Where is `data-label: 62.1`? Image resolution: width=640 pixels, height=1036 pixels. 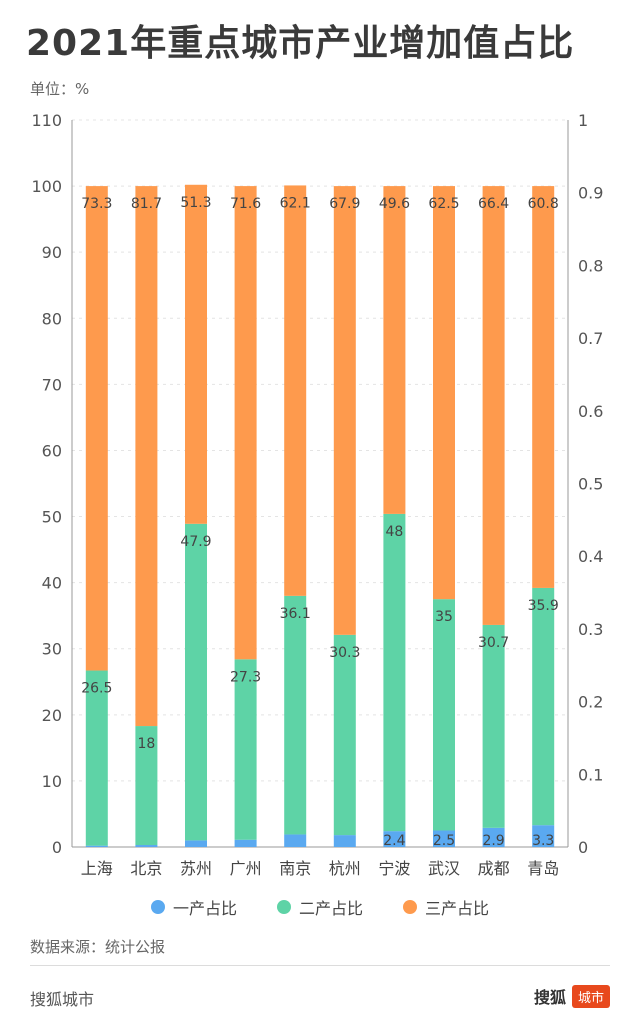
data-label: 62.1 is located at coordinates (295, 203).